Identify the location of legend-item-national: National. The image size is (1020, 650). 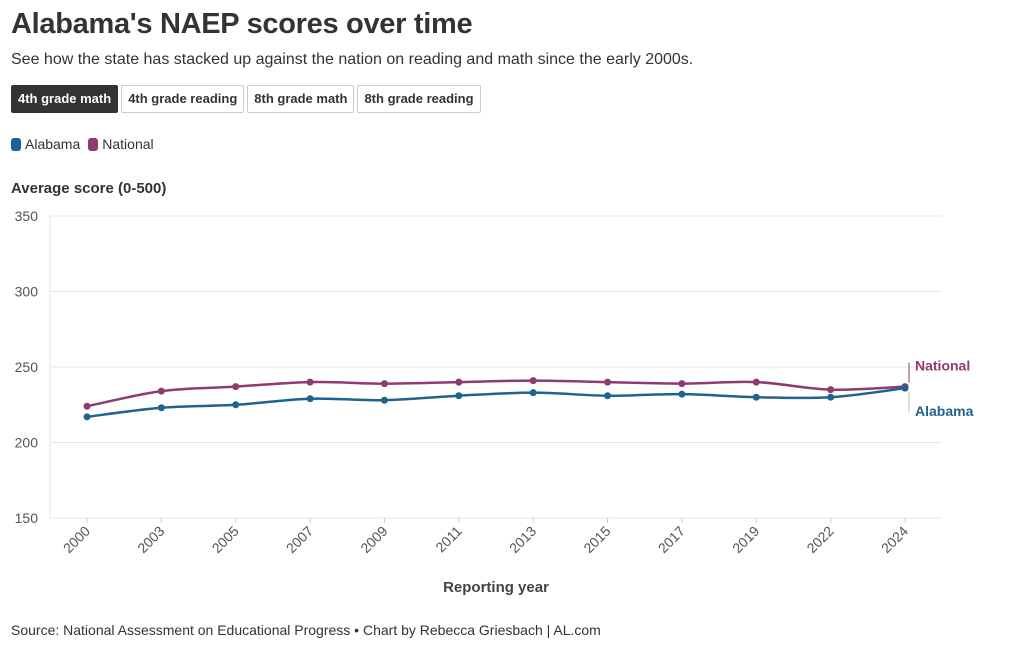
(121, 144).